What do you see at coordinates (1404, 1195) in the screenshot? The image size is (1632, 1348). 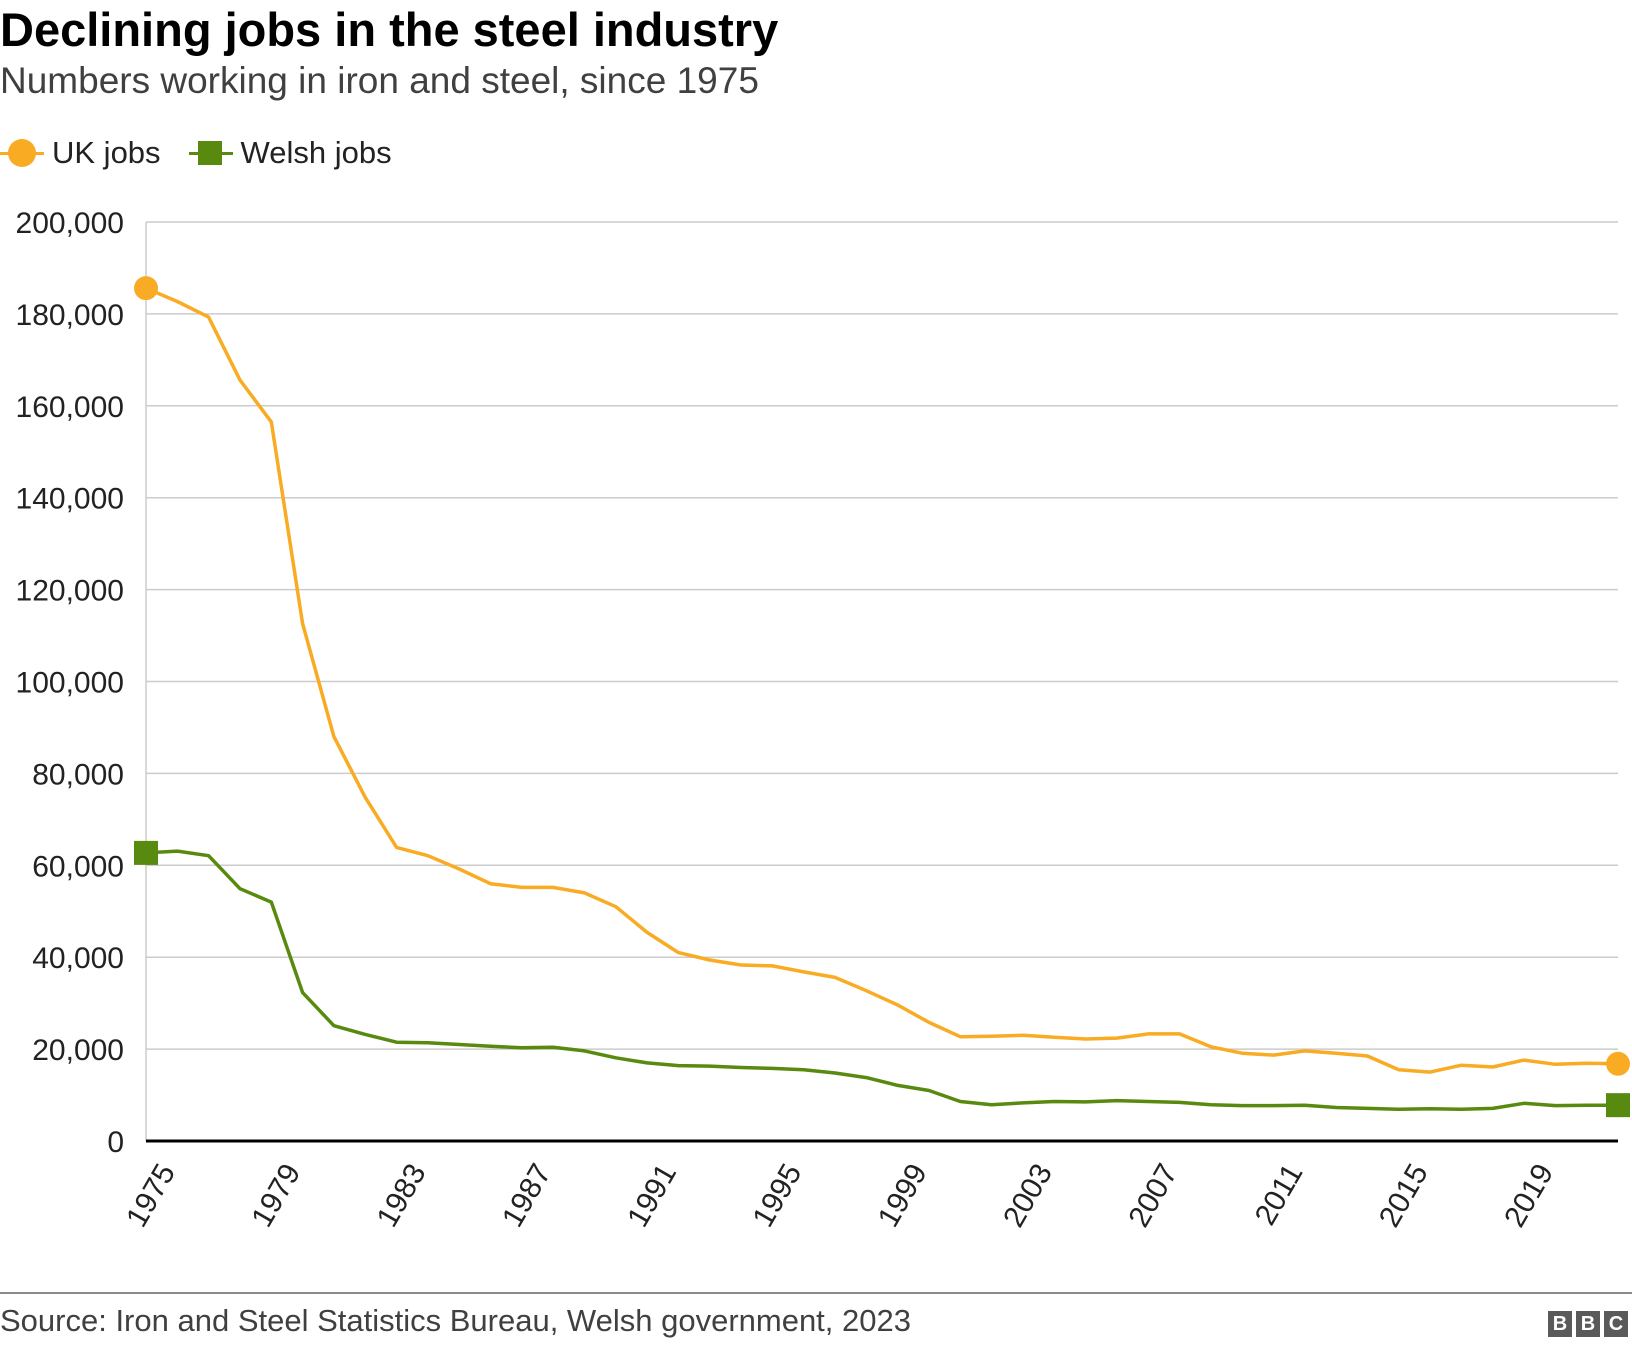 I see `x-tick-label: 2015` at bounding box center [1404, 1195].